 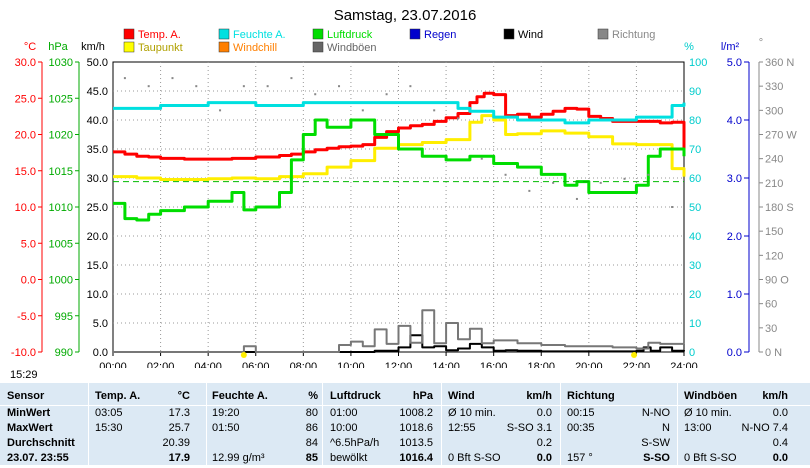 What do you see at coordinates (666, 428) in the screenshot?
I see `table-cell: N` at bounding box center [666, 428].